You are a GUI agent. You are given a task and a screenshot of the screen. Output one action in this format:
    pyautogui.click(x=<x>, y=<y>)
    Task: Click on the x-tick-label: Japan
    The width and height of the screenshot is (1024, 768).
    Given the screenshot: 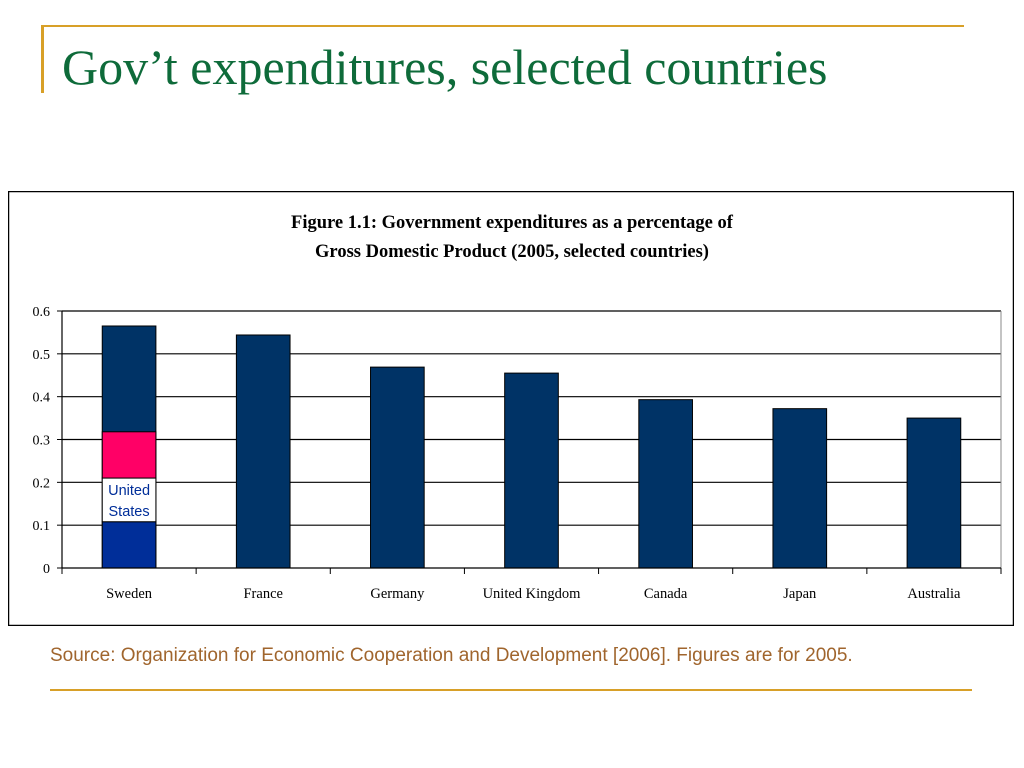 What is the action you would take?
    pyautogui.click(x=800, y=594)
    